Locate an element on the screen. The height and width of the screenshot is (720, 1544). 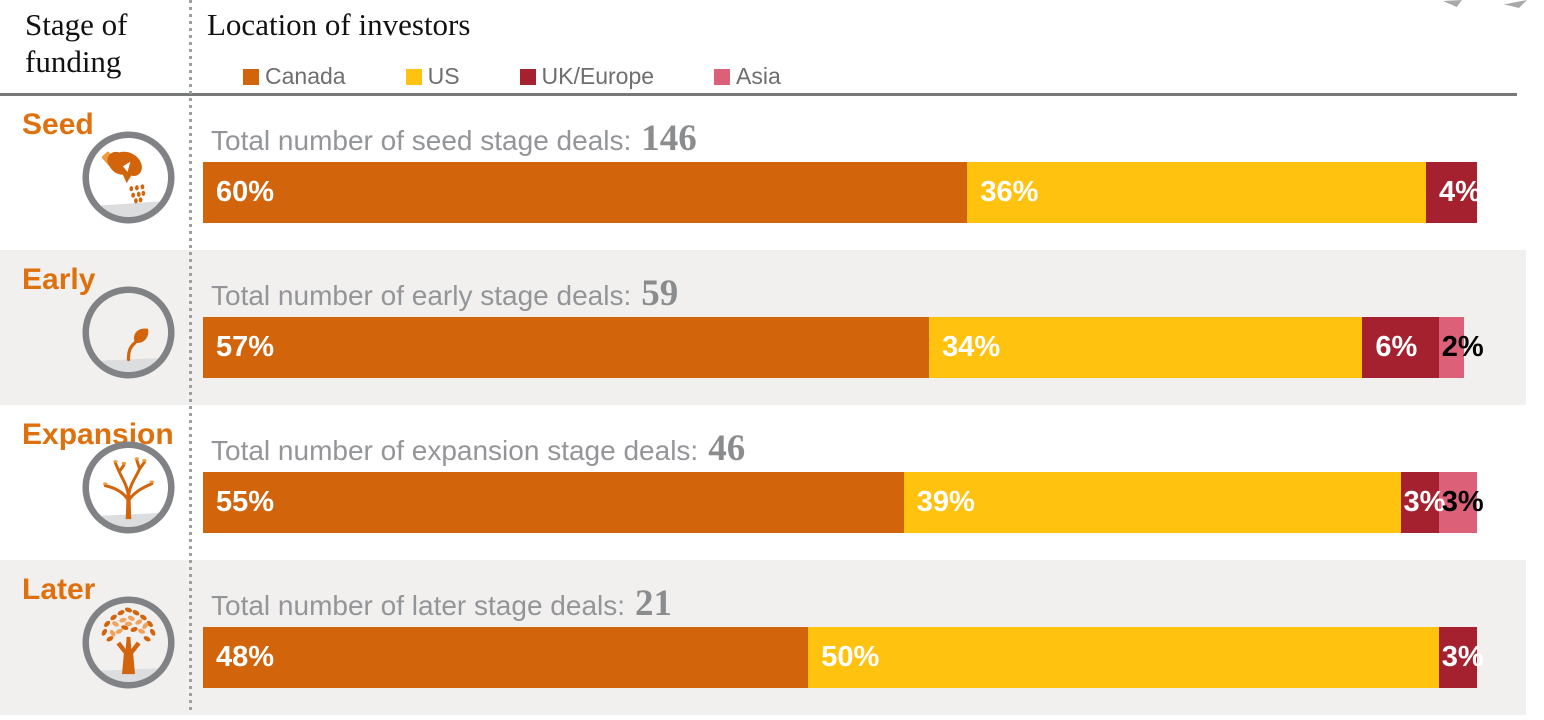
legend: Canada US UK/Europe Asia is located at coordinates (512, 76).